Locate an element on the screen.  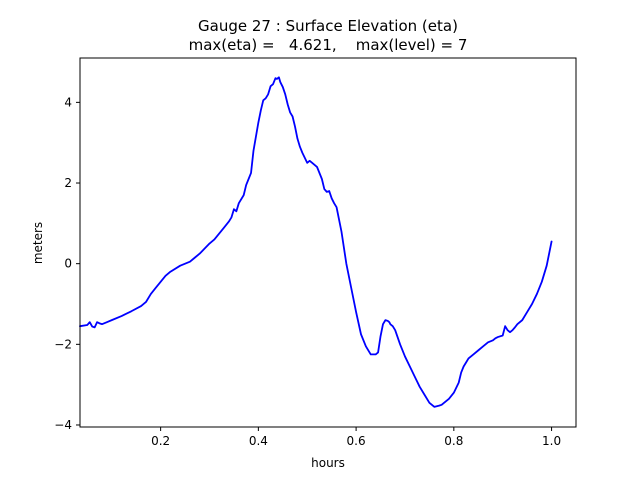
chart-title: Gauge 27 : Surface Elevation (eta) is located at coordinates (328, 26).